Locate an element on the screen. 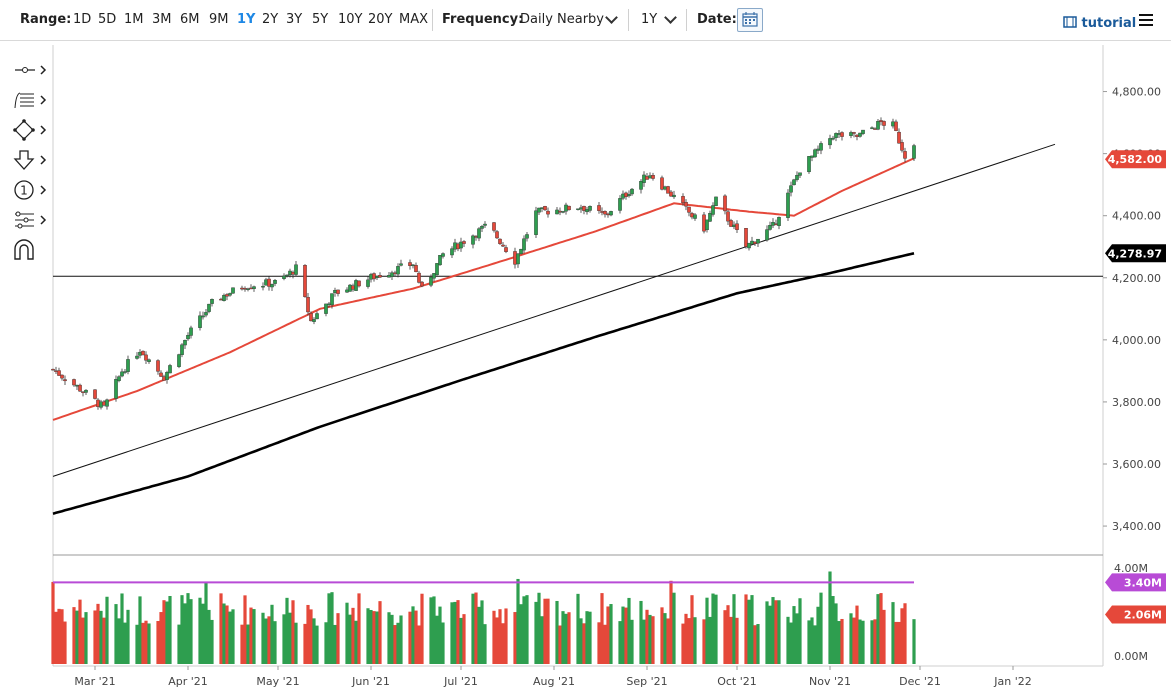 The width and height of the screenshot is (1171, 696). pitchfork-tool-icon is located at coordinates (30, 220).